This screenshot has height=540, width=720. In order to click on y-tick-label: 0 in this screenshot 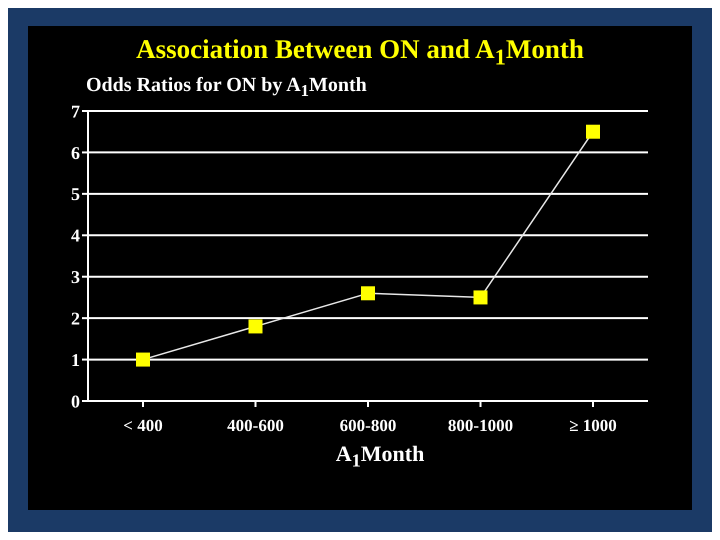, I will do `click(75, 402)`.